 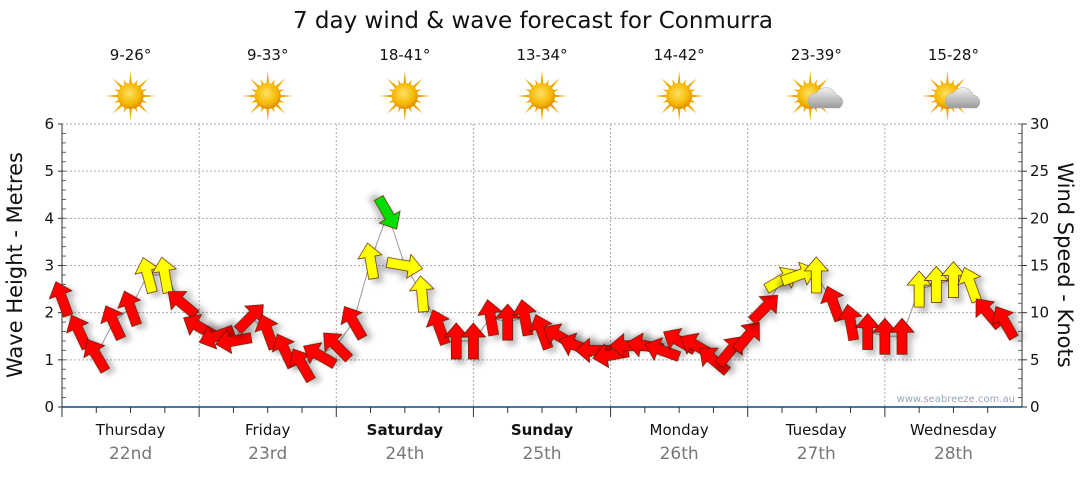 What do you see at coordinates (816, 454) in the screenshot?
I see `date-label: 27th` at bounding box center [816, 454].